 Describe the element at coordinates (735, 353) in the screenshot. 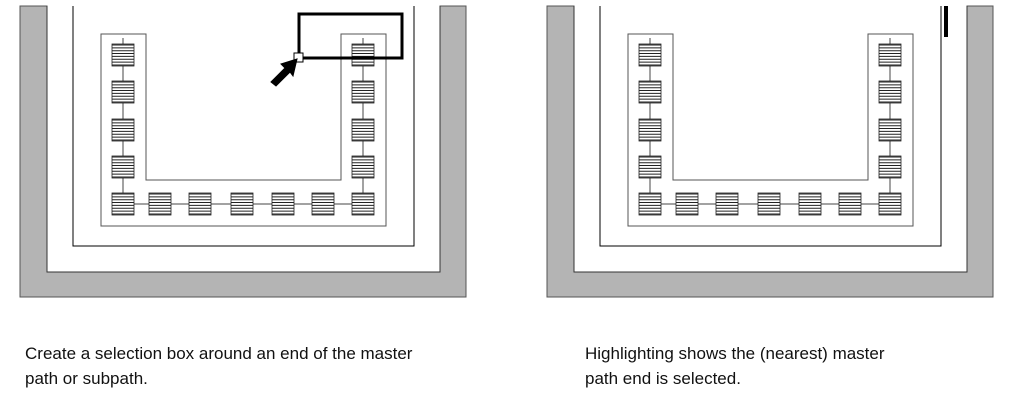

I see `right-caption-line-1: Highlighting shows the (nearest) master` at that location.